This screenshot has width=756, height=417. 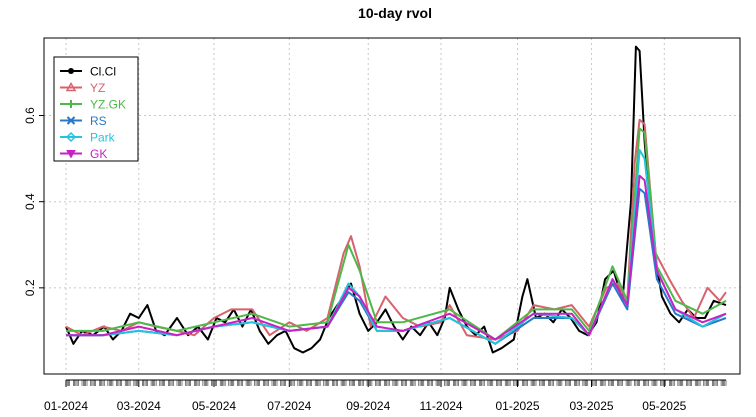 I want to click on circle-marker, so click(x=71, y=71).